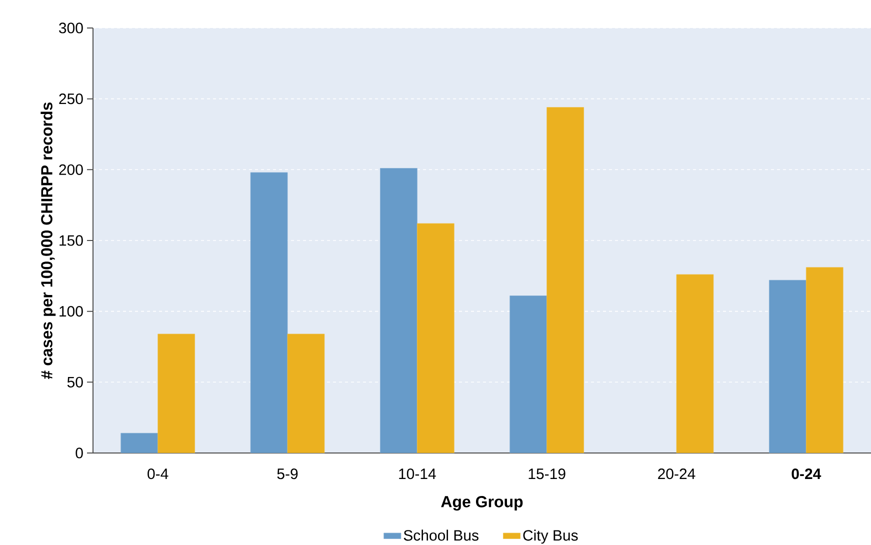 Image resolution: width=871 pixels, height=545 pixels. Describe the element at coordinates (550, 537) in the screenshot. I see `legend-label: City Bus` at that location.